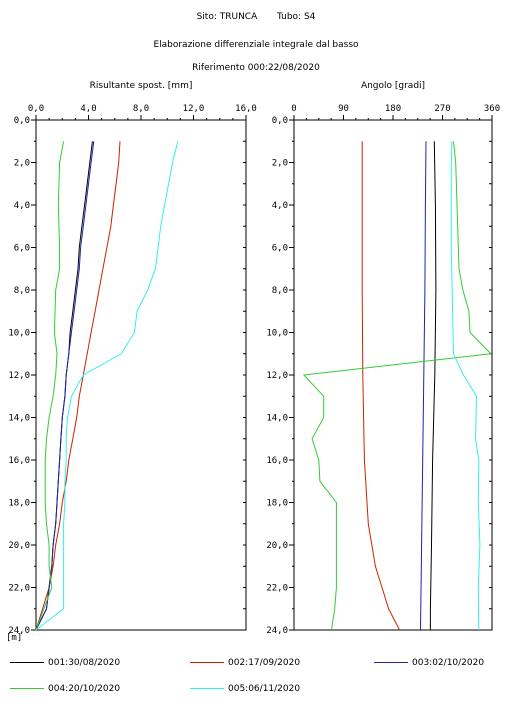 This screenshot has height=706, width=512. Describe the element at coordinates (19, 631) in the screenshot. I see `disp-y-tick-label: 24,0` at that location.